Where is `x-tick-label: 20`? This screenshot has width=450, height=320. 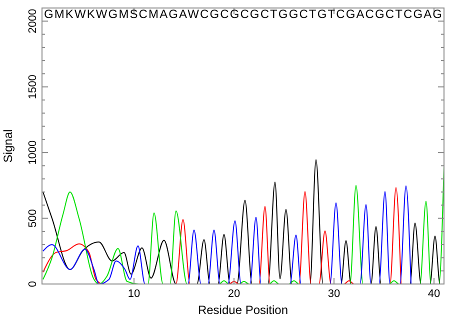
x-tick-label: 20 is located at coordinates (234, 294).